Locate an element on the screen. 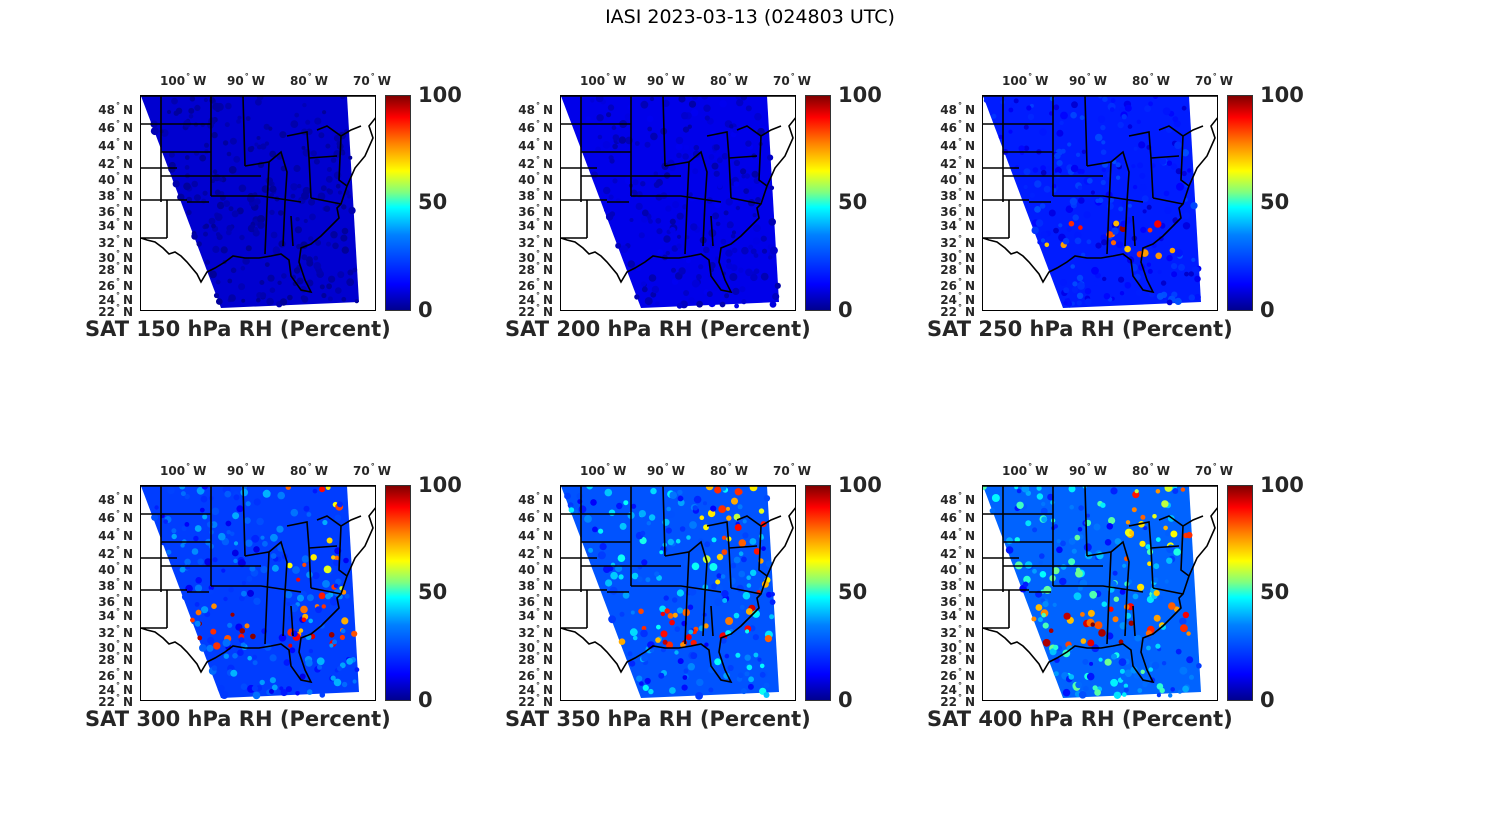 The image size is (1500, 825). colorbar-mid-label: 50 is located at coordinates (1275, 592).